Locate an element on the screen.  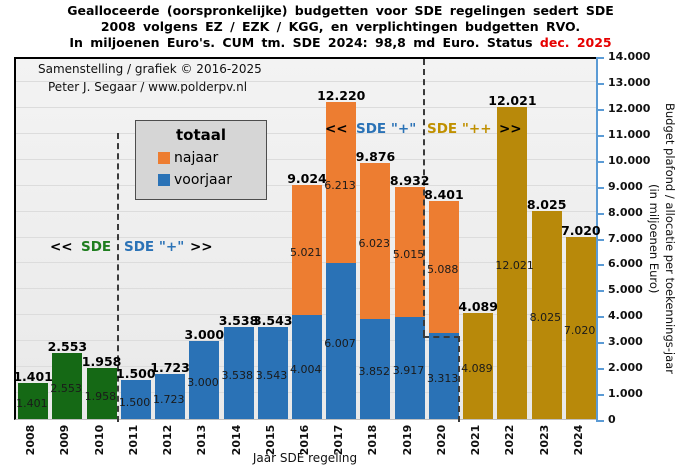
bar-segment-2018-voorjaar is located at coordinates (375, 369).